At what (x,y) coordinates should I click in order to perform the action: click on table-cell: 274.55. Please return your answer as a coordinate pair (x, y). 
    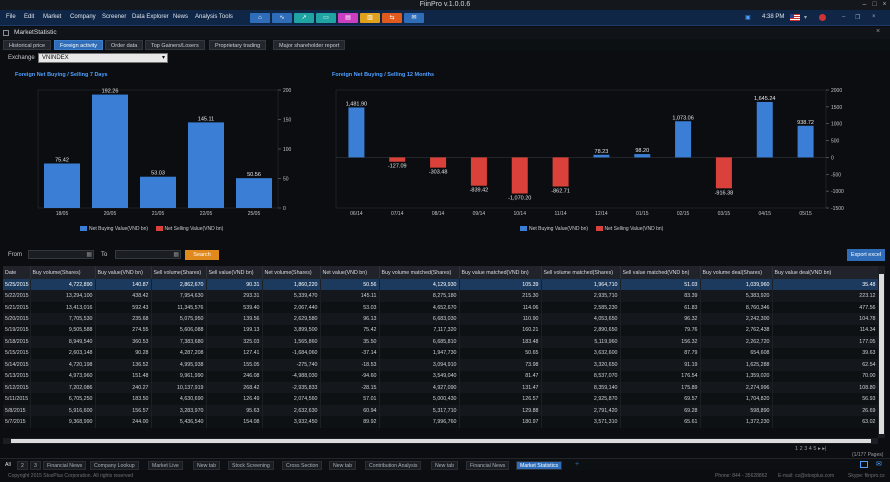
    Looking at the image, I should click on (123, 330).